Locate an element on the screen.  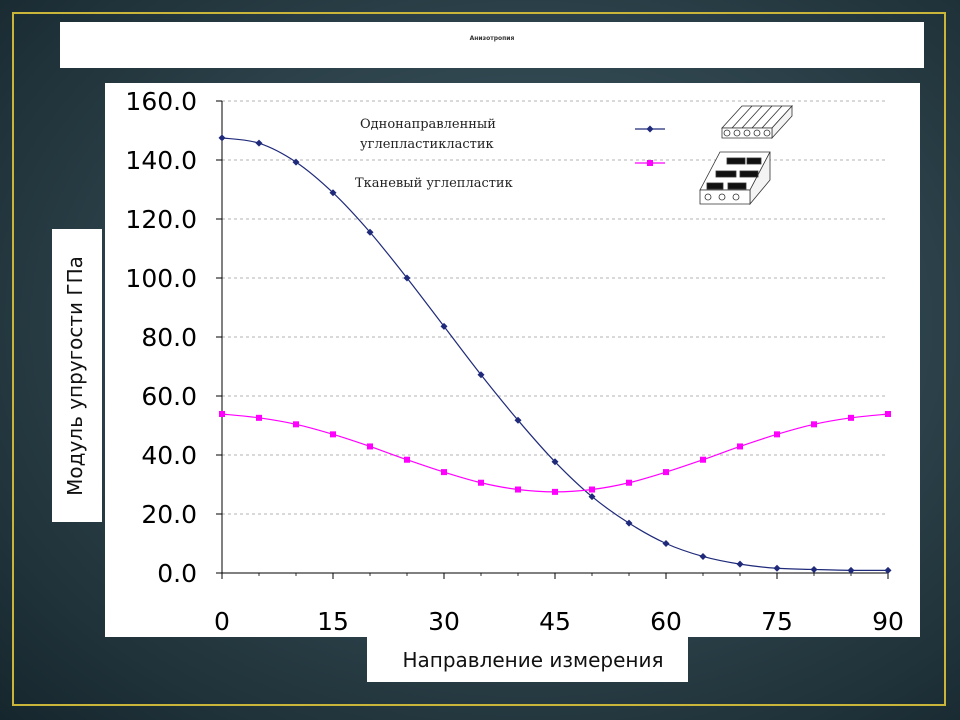
x-tick-label: 30 is located at coordinates (444, 621).